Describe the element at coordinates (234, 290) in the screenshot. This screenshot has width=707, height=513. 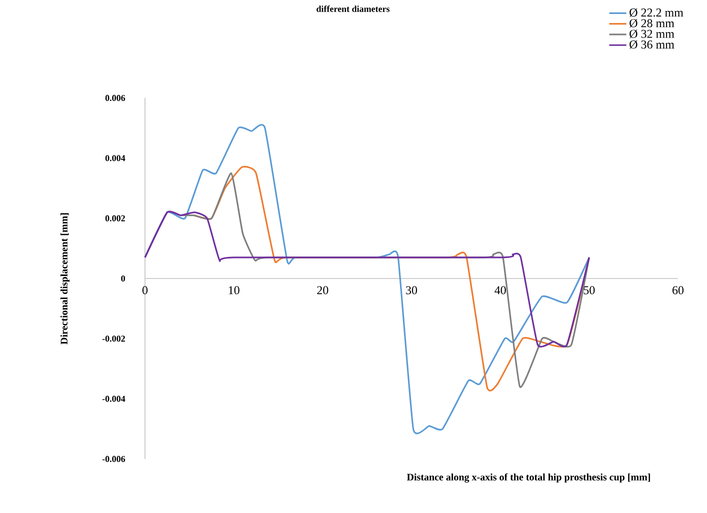
I see `x-tick-label: 10` at that location.